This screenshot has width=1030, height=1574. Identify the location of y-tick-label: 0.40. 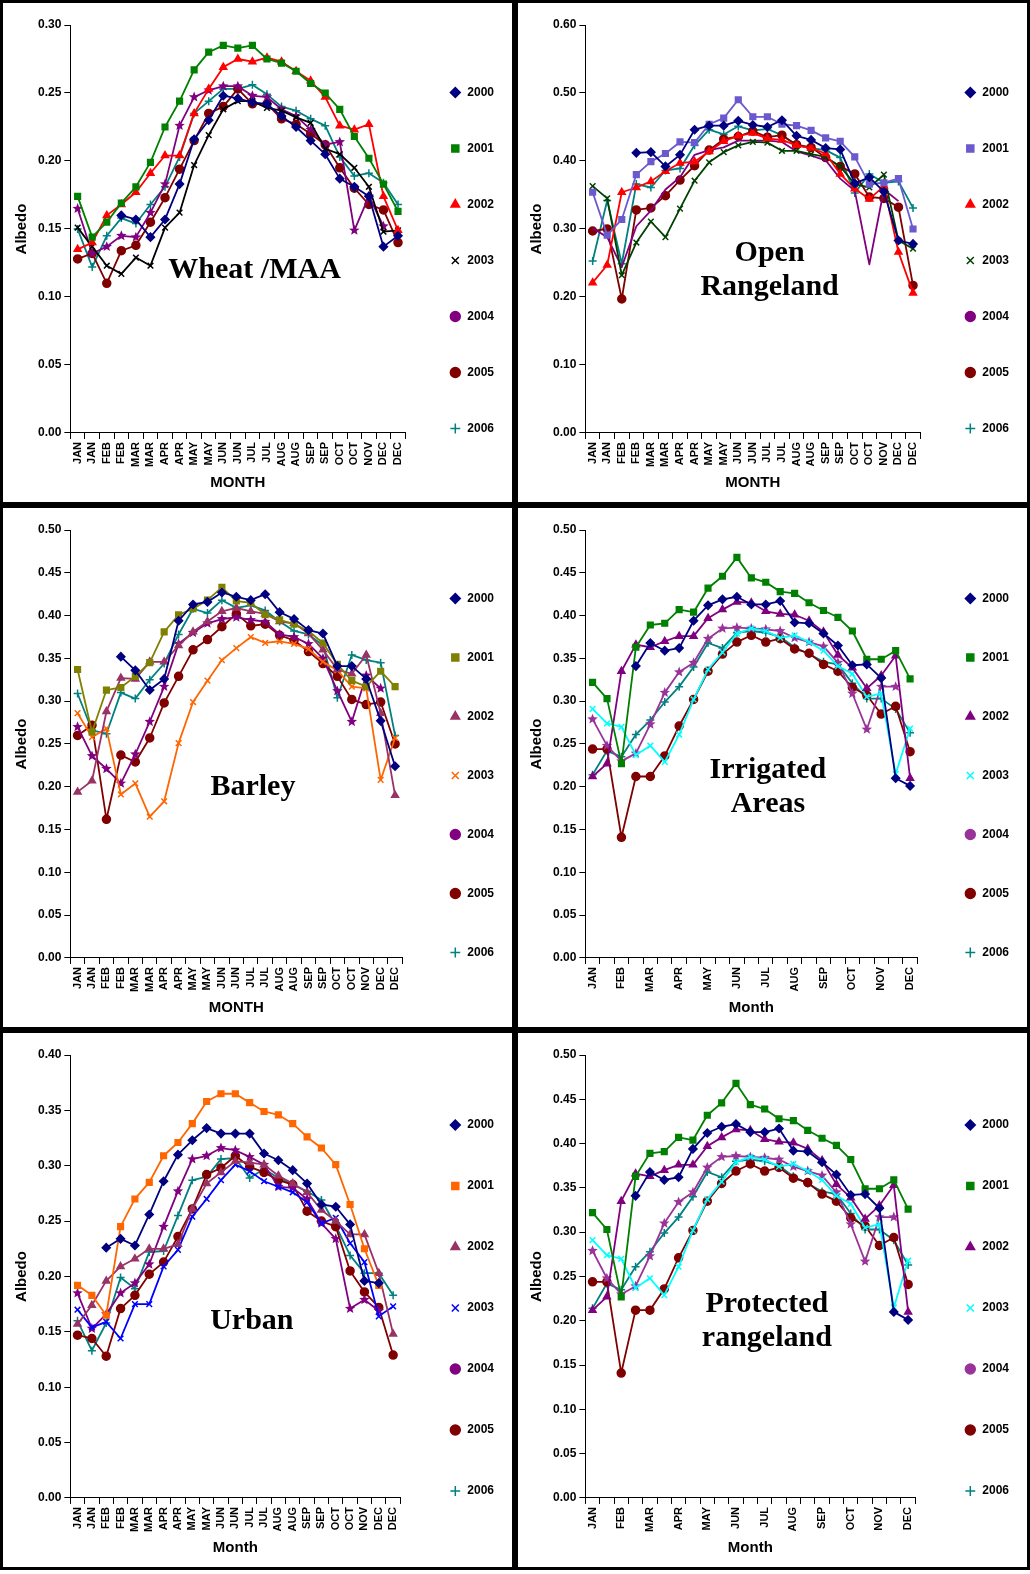
(50, 1054).